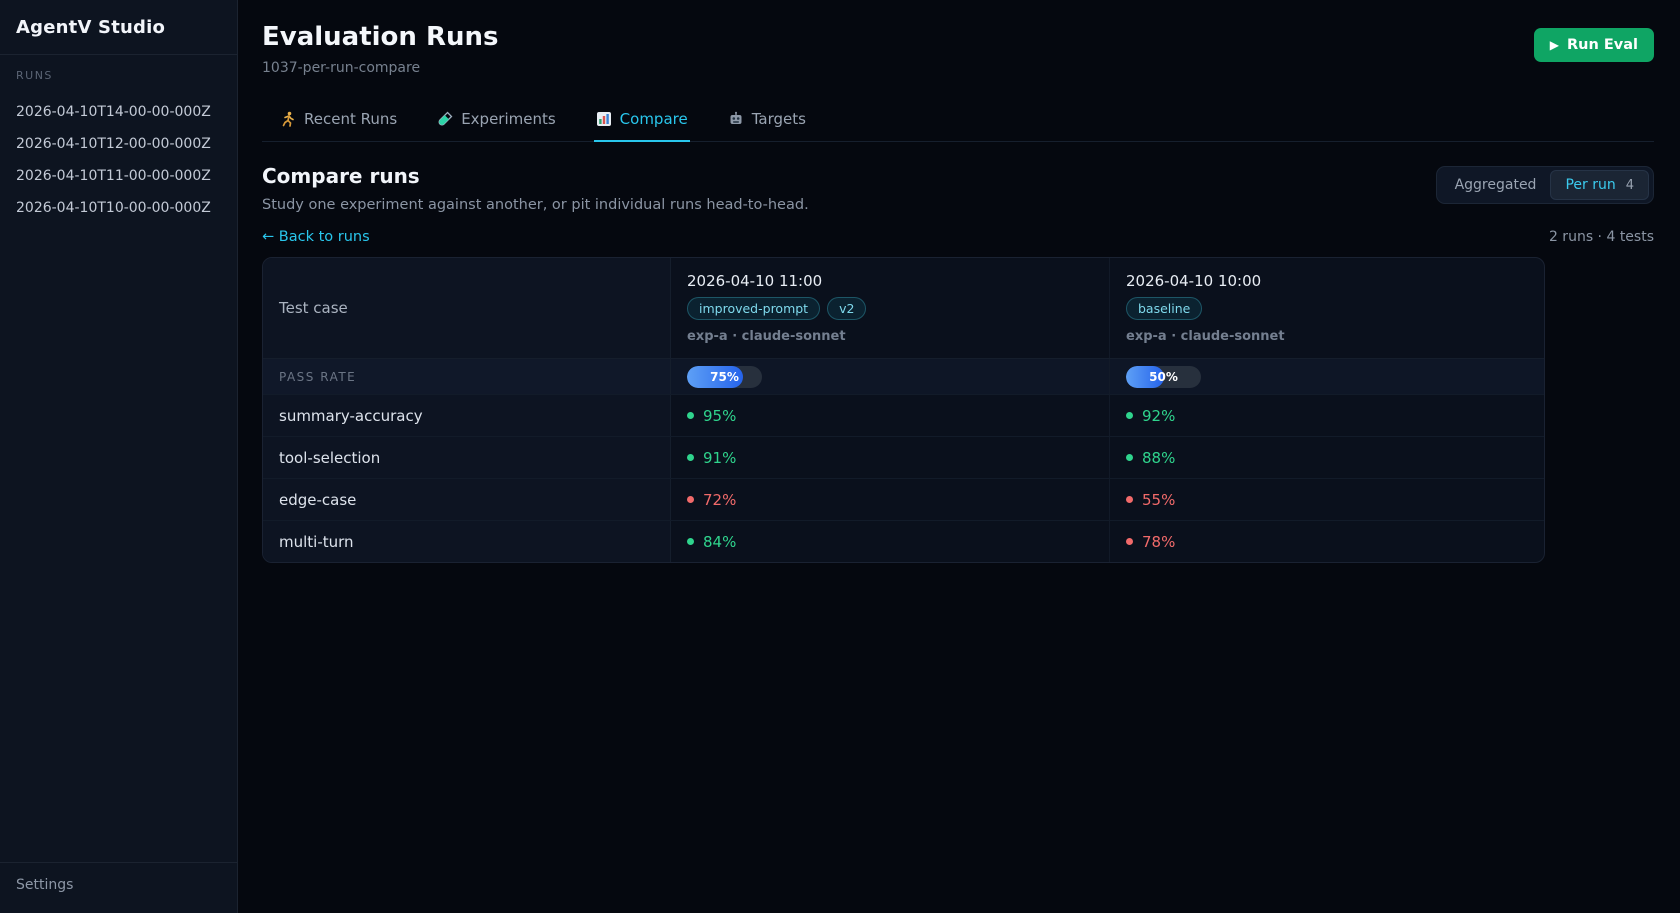 Image resolution: width=1680 pixels, height=913 pixels. I want to click on sidebar-run-item: 2026-04-10T10-00-00-000Z, so click(113, 208).